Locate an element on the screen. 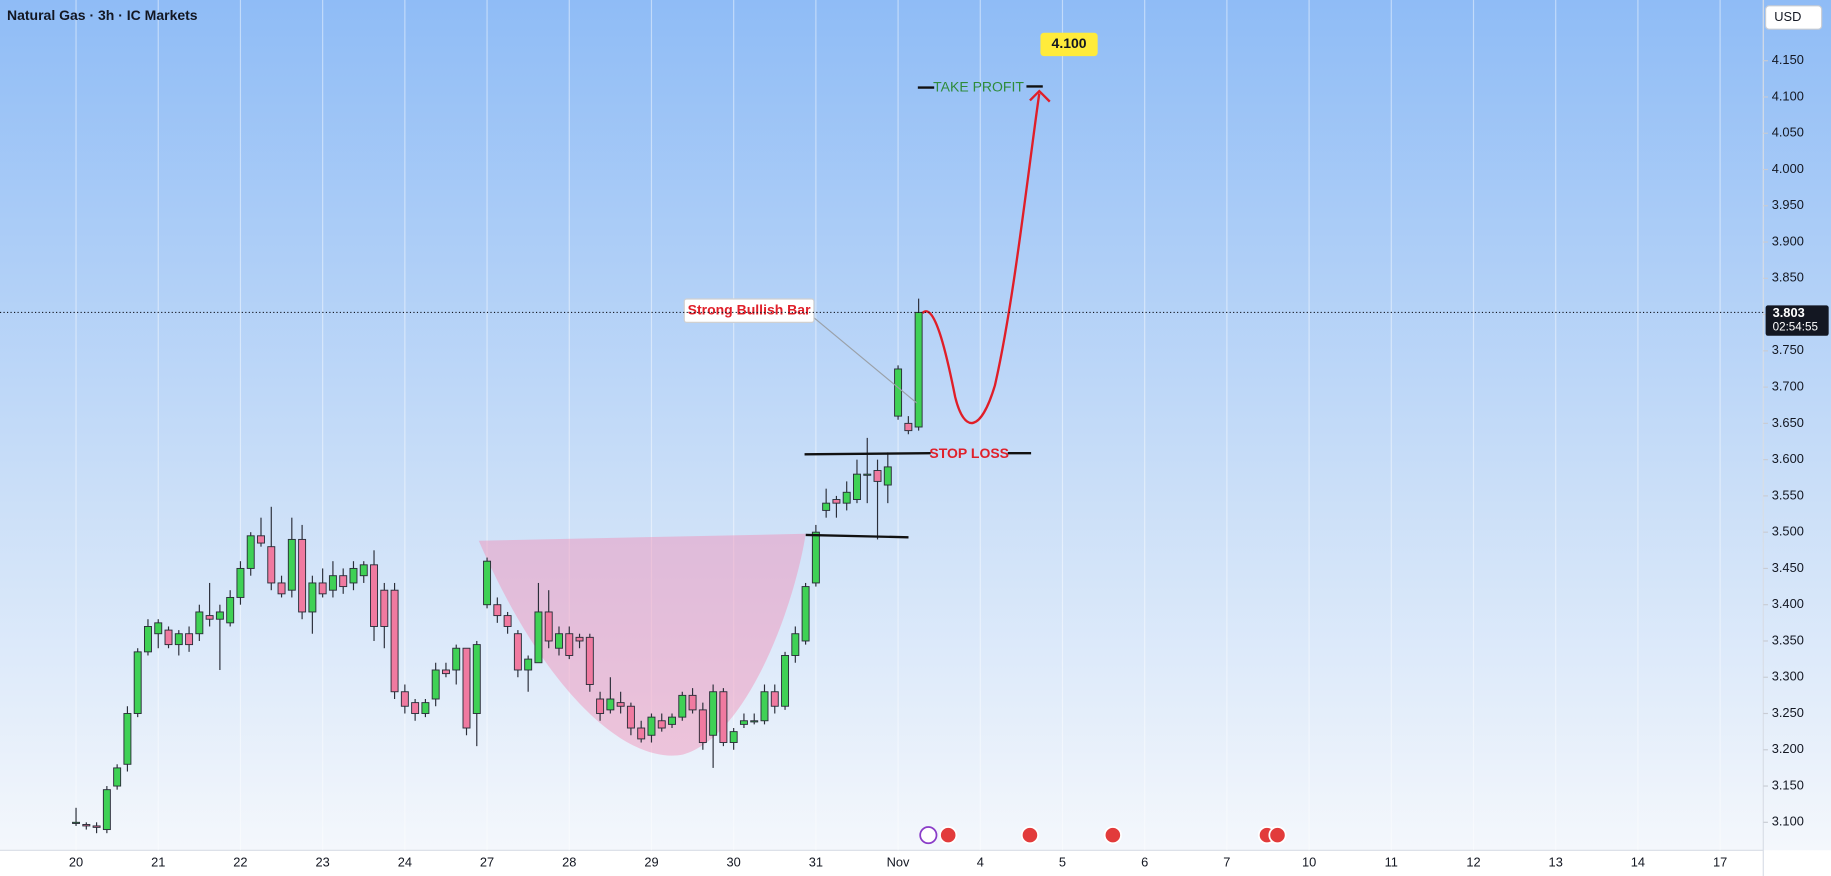 The height and width of the screenshot is (876, 1831). x-tick-label: 22 is located at coordinates (240, 862).